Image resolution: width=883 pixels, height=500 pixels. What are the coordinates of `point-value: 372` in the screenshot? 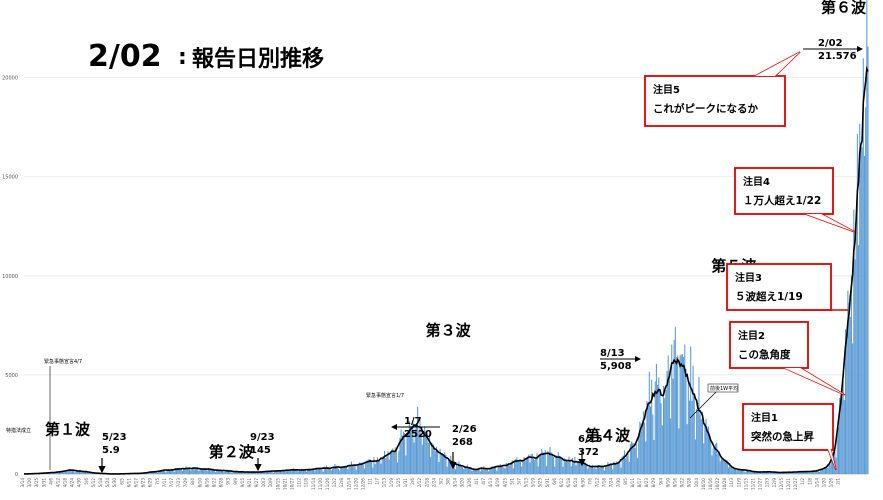 It's located at (588, 452).